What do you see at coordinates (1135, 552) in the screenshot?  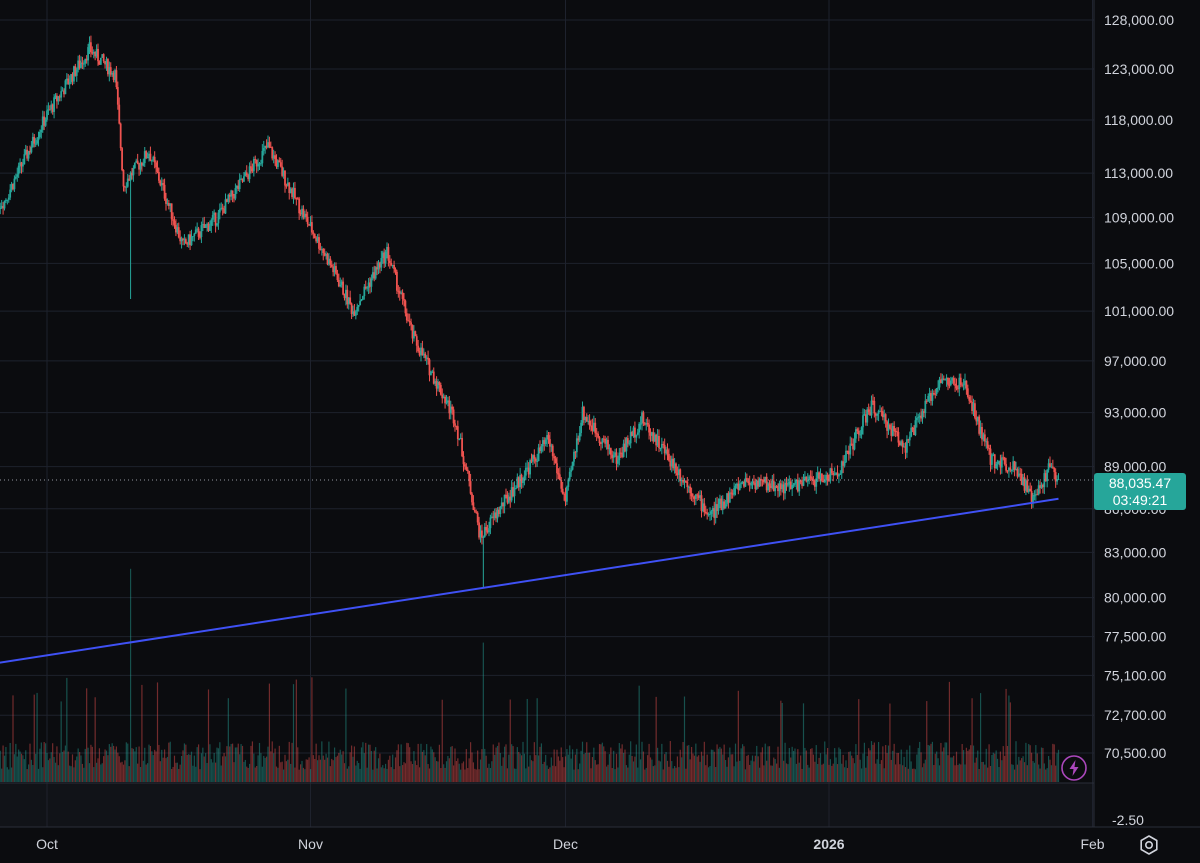 I see `price-tick-label: 83,000.00` at bounding box center [1135, 552].